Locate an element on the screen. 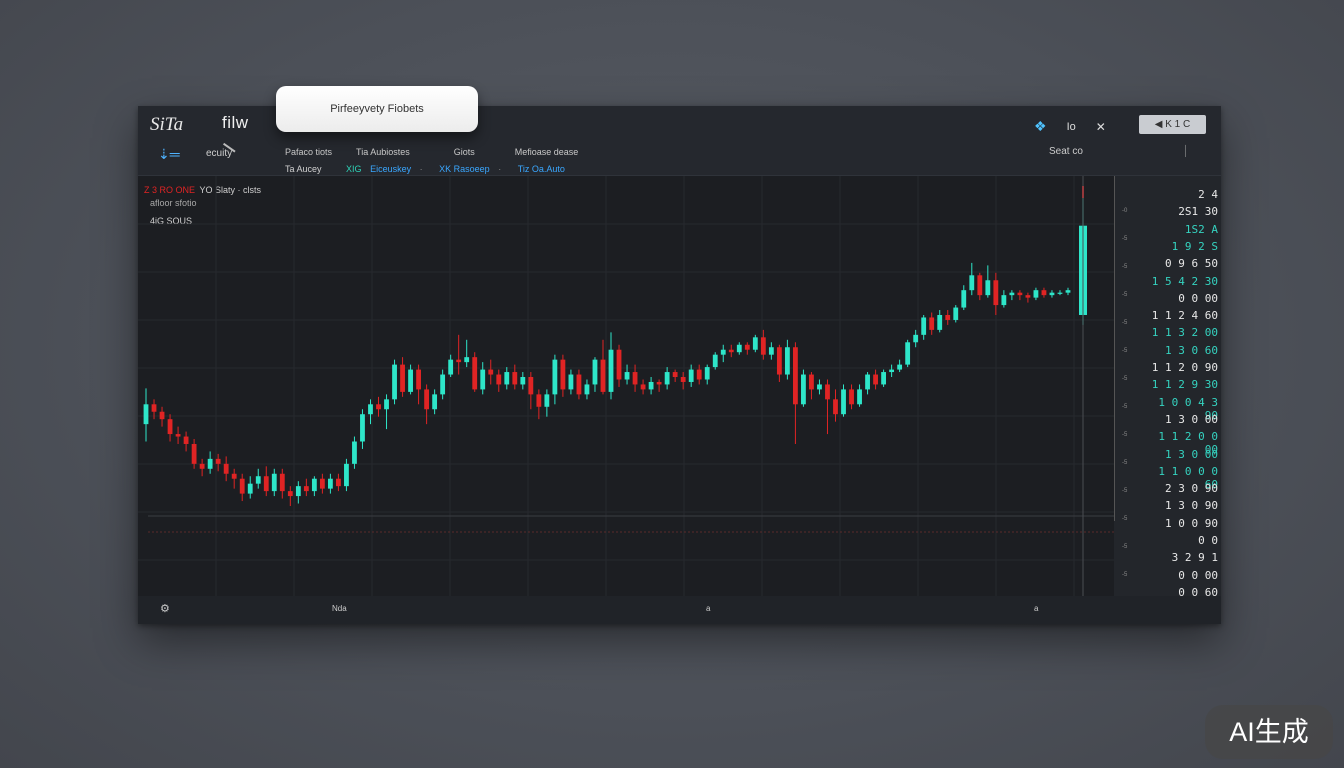 The width and height of the screenshot is (1344, 768). menu-item: Pafaco tiots is located at coordinates (309, 152).